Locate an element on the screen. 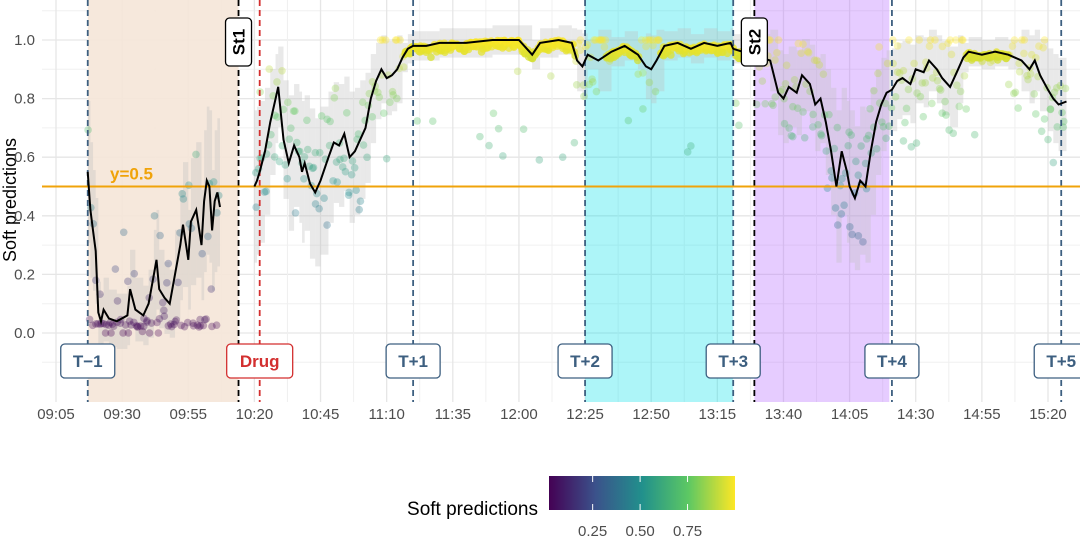 The height and width of the screenshot is (540, 1080). event-label-text: T+1 is located at coordinates (413, 361).